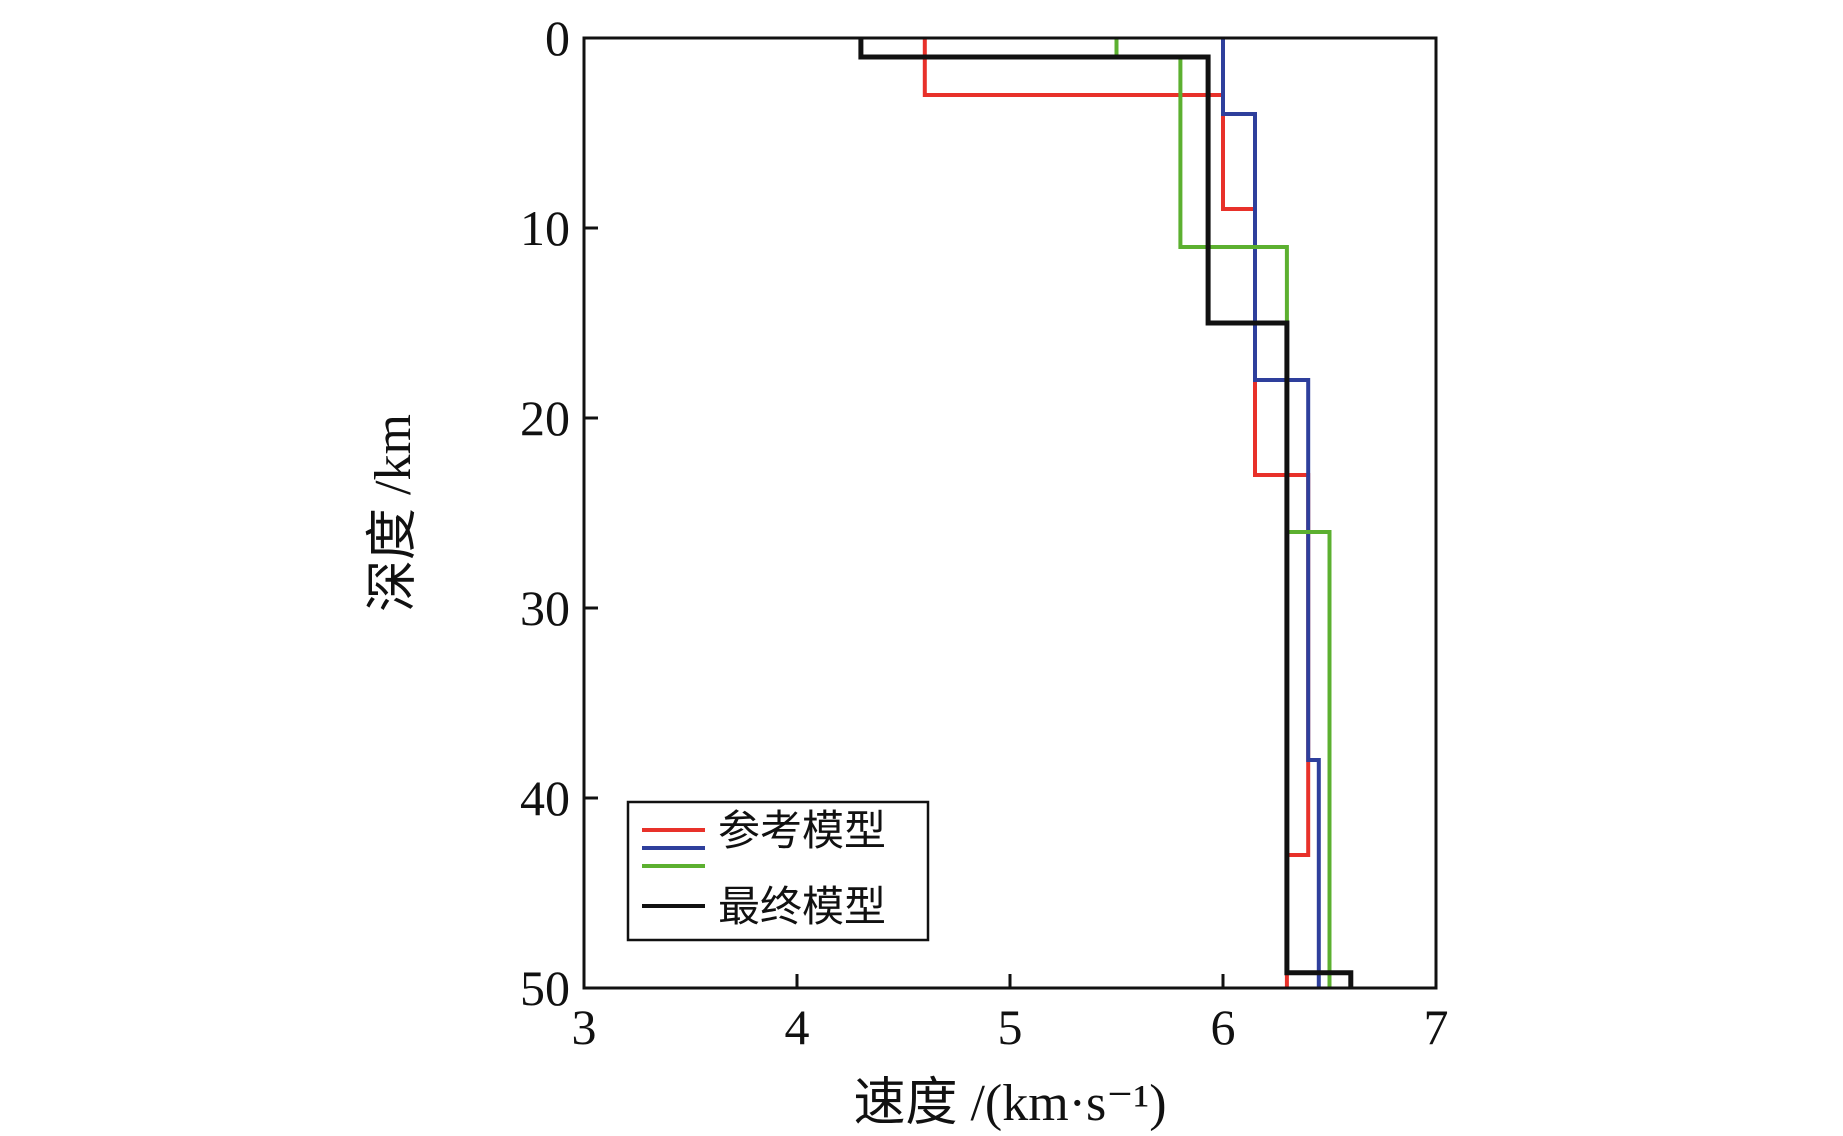 The height and width of the screenshot is (1136, 1843). Describe the element at coordinates (1436, 1027) in the screenshot. I see `x-tick-label-4: 7` at that location.